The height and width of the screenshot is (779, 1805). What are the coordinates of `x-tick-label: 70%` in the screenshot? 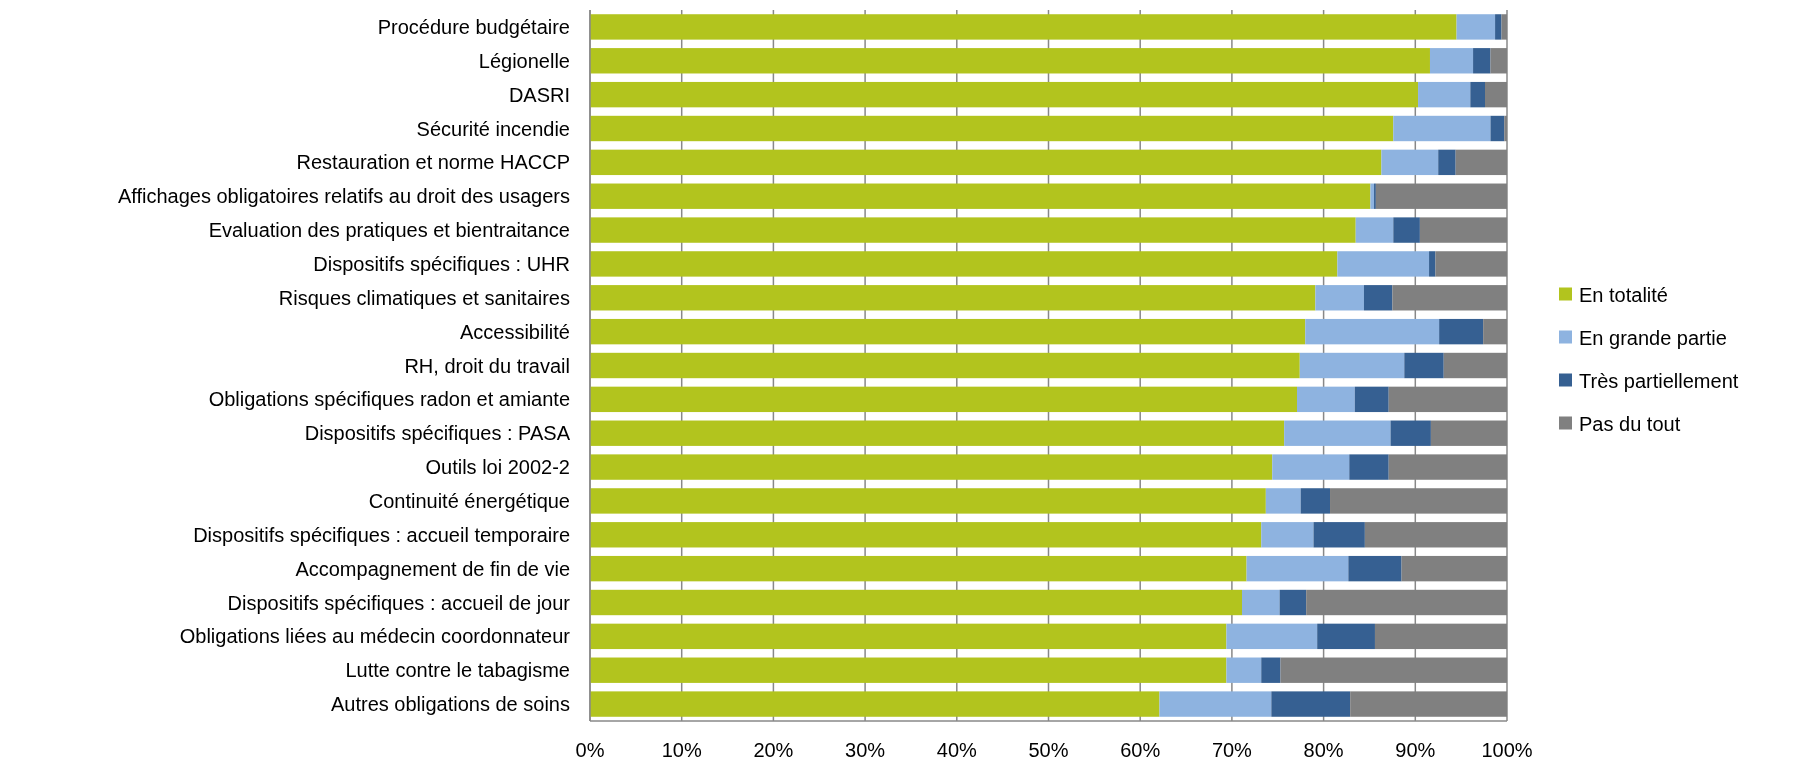 It's located at (1232, 750).